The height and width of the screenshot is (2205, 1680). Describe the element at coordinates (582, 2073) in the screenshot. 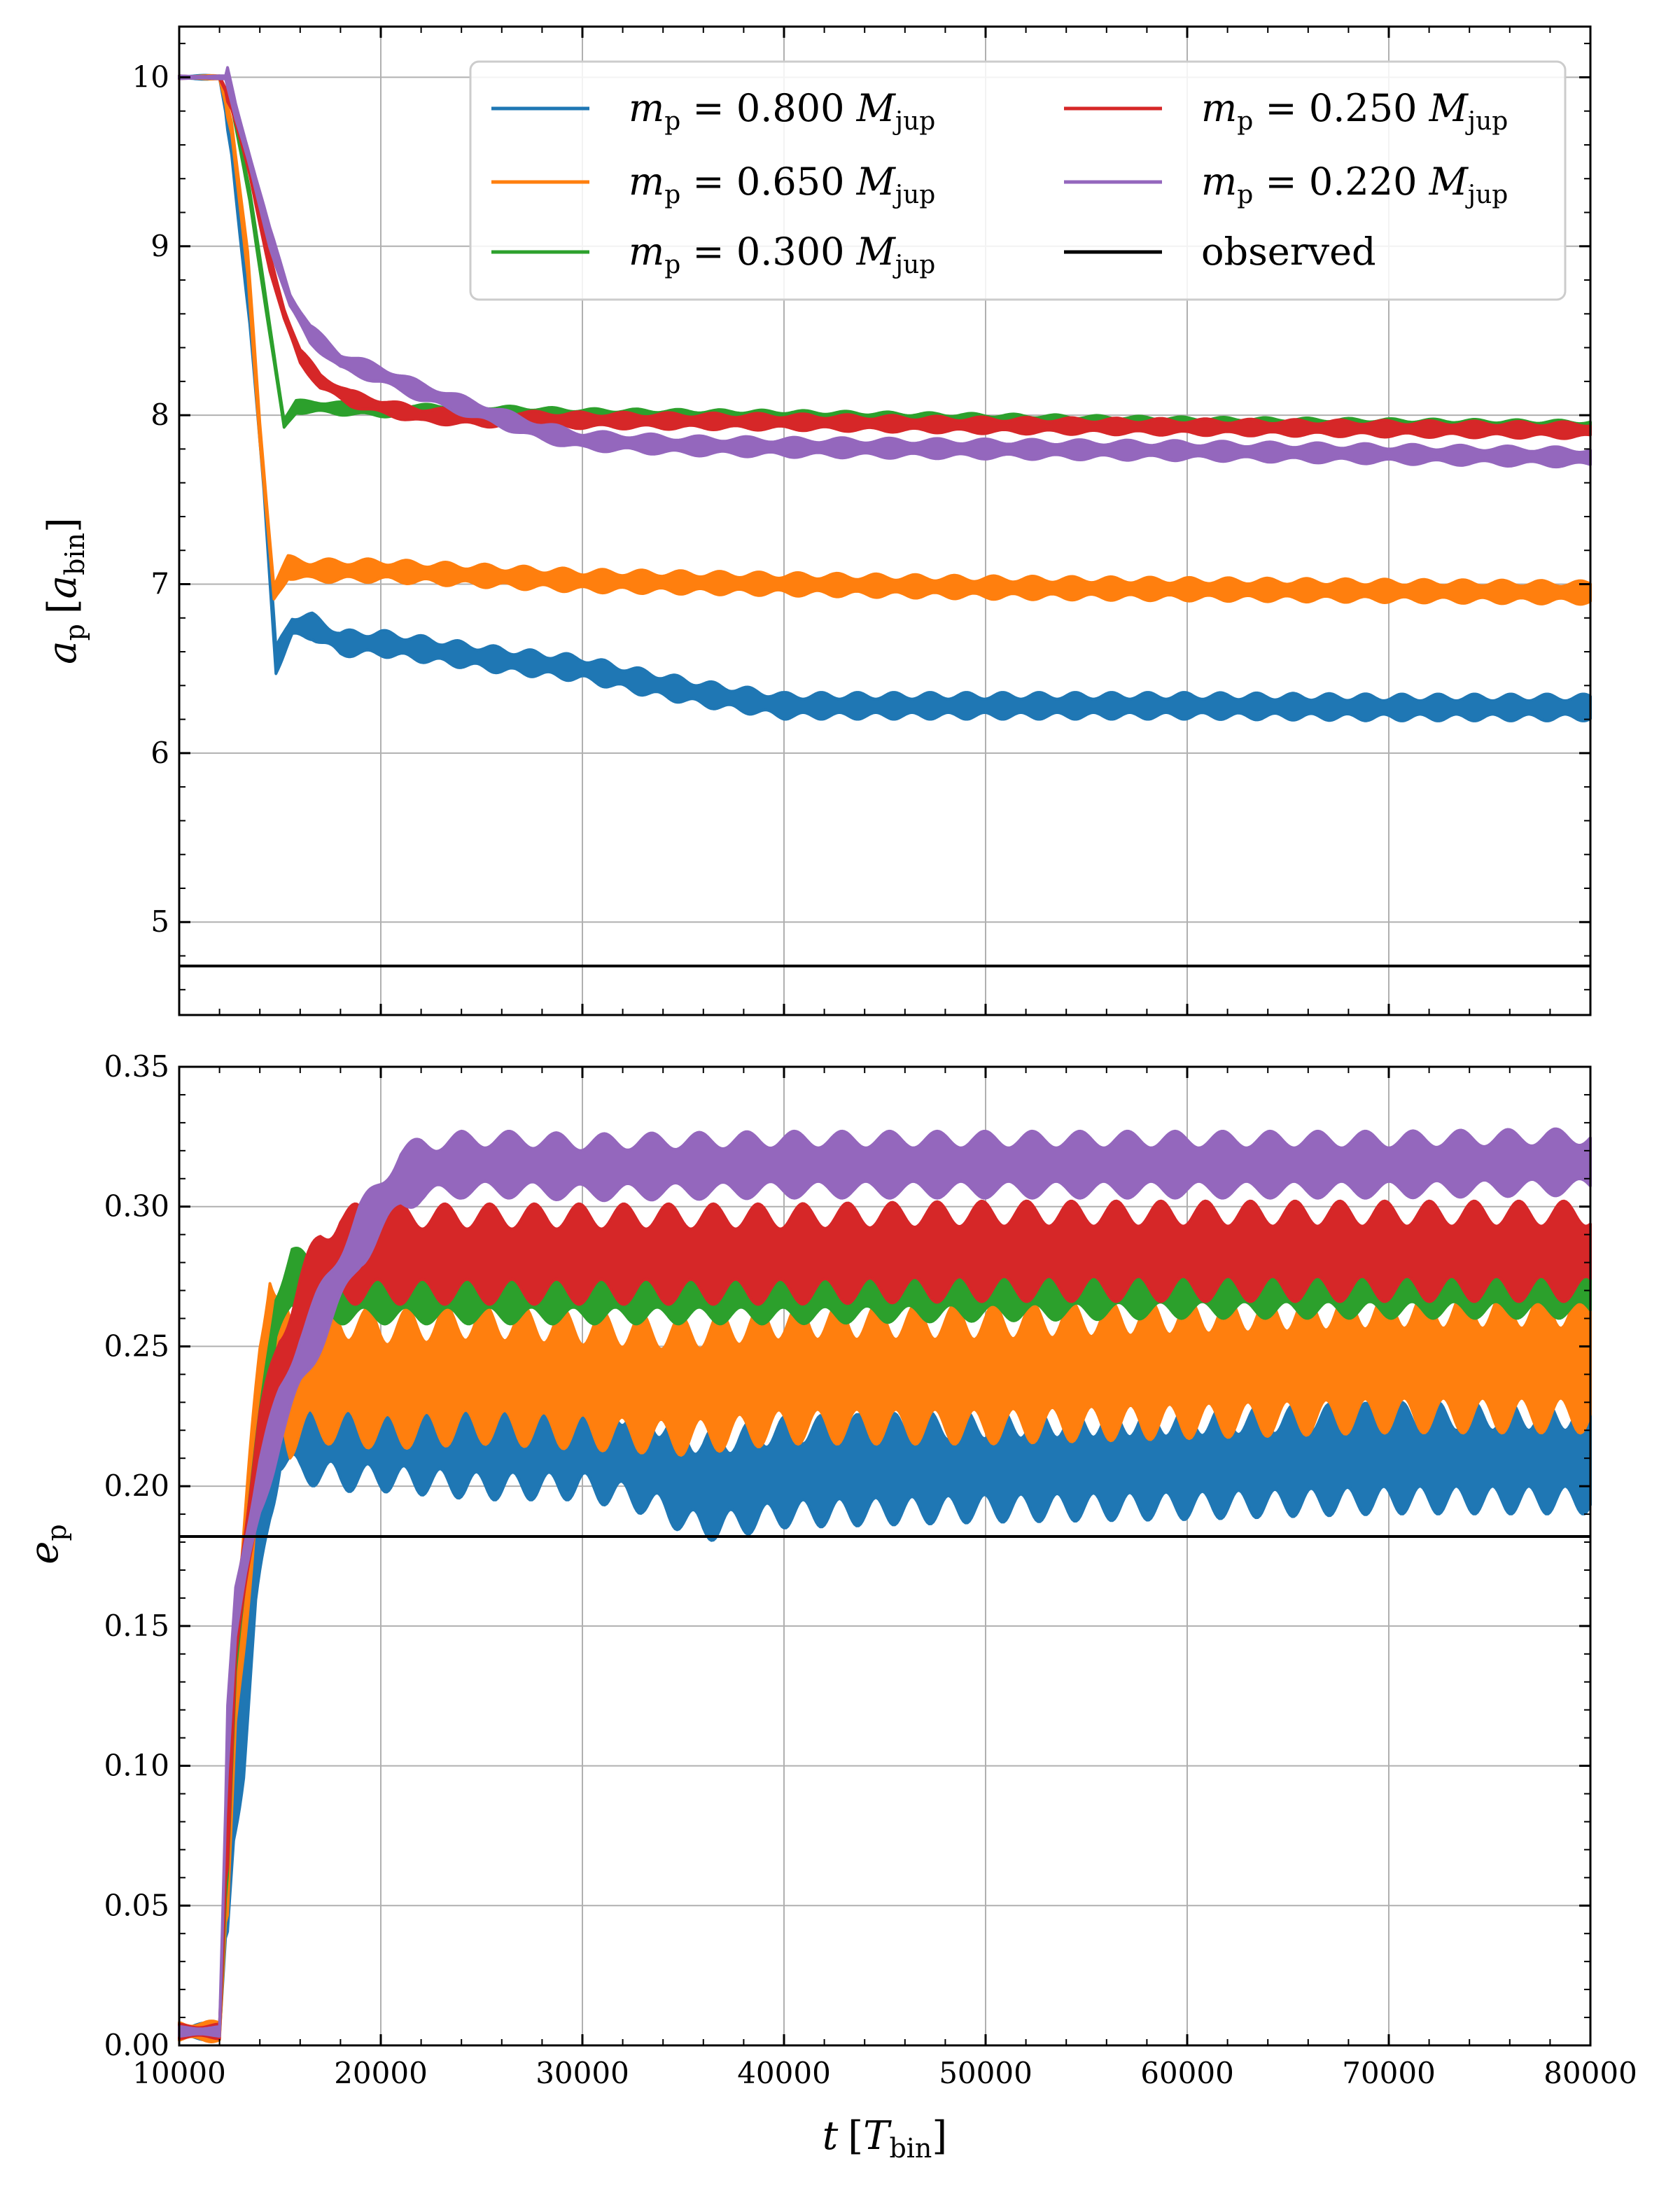

I see `x-tick-label: 30000` at that location.